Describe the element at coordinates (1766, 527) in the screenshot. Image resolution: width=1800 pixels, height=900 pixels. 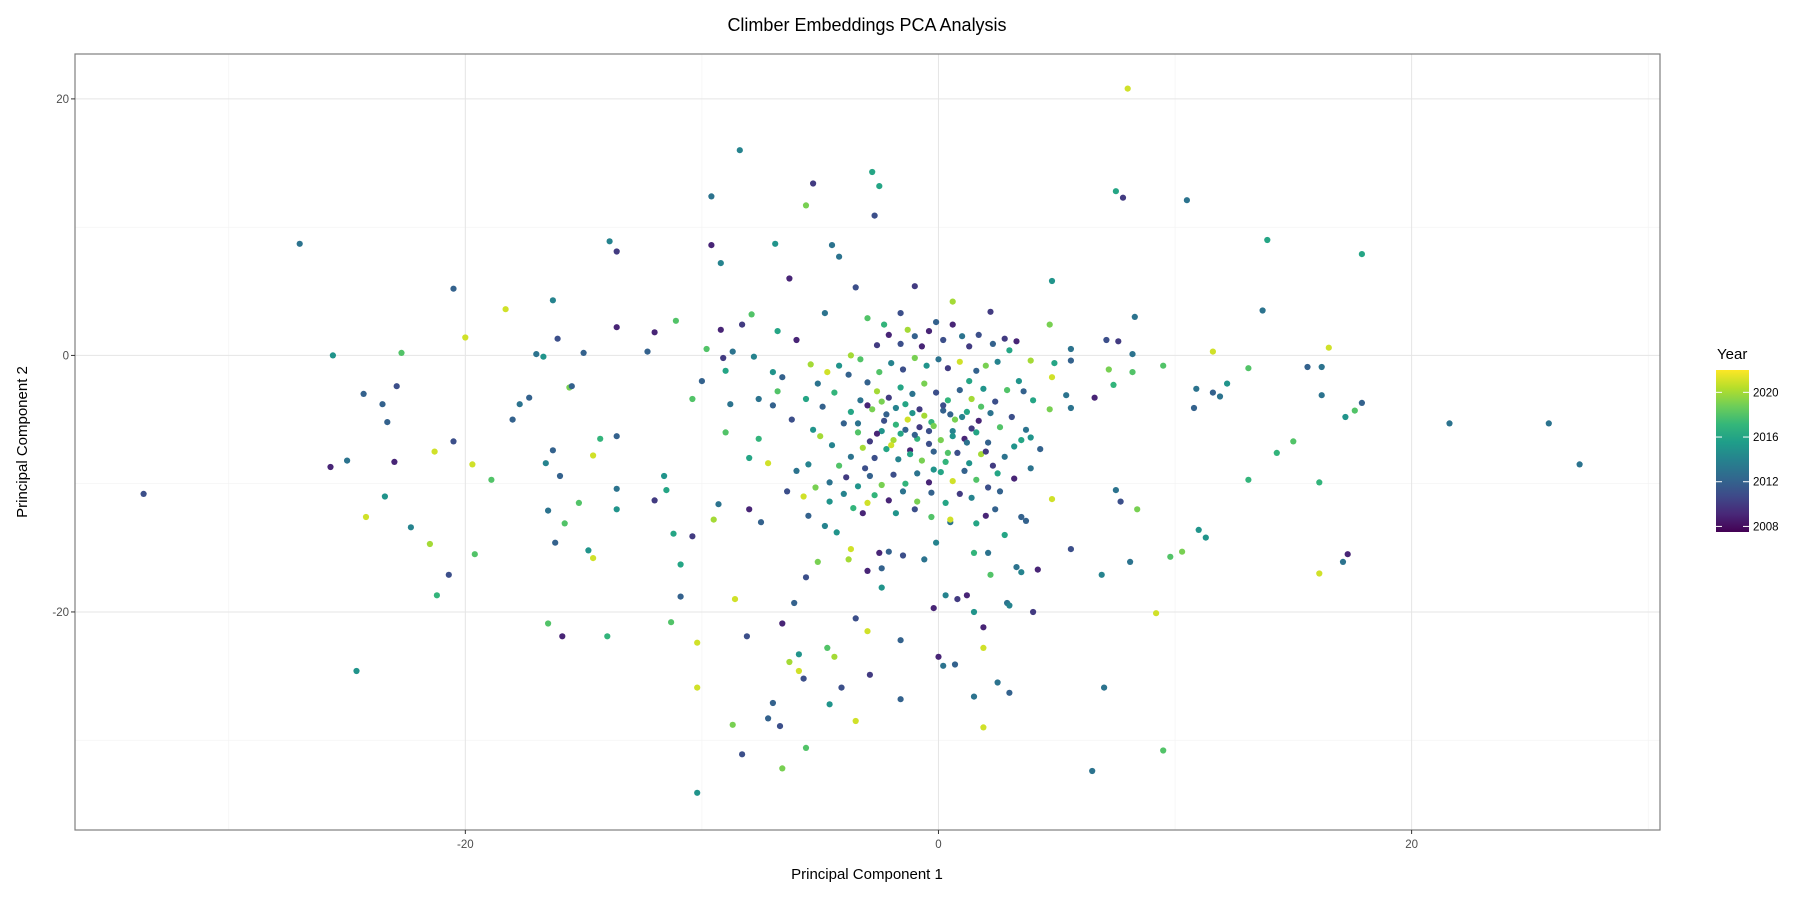
I see `legend-tick-label: 2008` at that location.